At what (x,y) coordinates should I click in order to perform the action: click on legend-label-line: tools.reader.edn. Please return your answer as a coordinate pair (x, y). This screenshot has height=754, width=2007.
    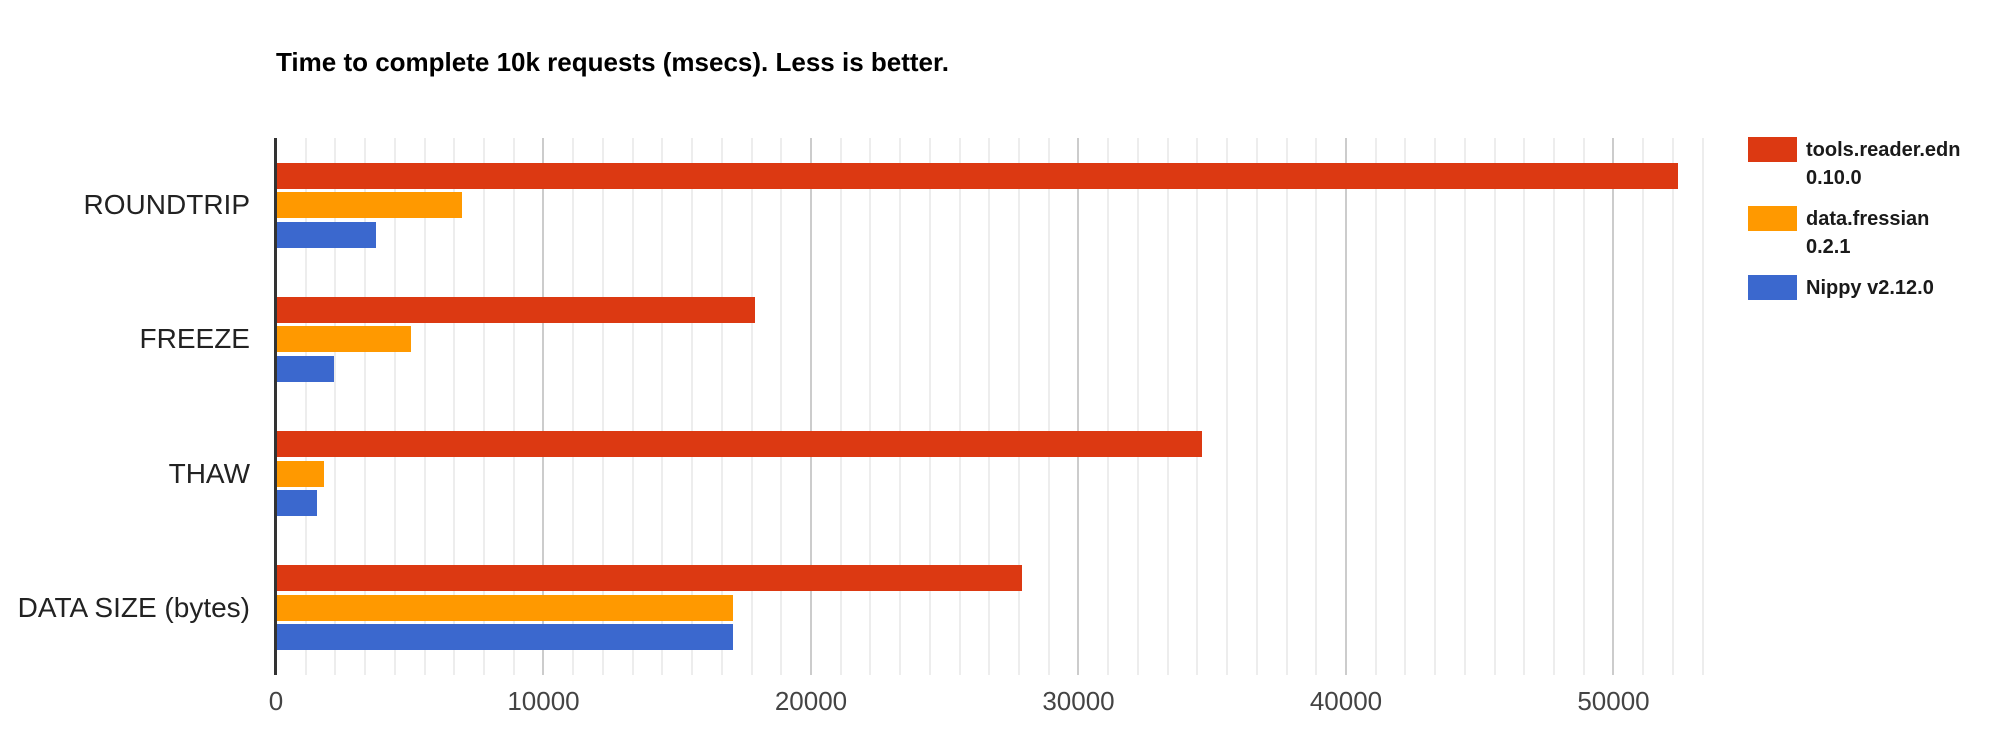
    Looking at the image, I should click on (1883, 150).